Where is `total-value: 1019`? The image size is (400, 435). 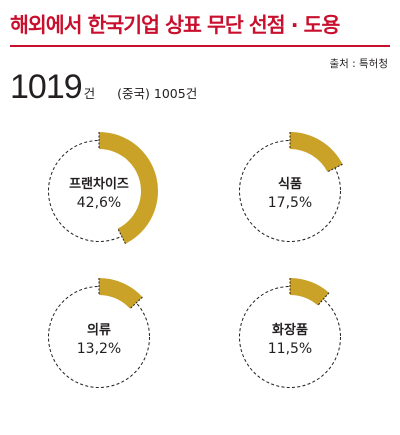 total-value: 1019 is located at coordinates (46, 87).